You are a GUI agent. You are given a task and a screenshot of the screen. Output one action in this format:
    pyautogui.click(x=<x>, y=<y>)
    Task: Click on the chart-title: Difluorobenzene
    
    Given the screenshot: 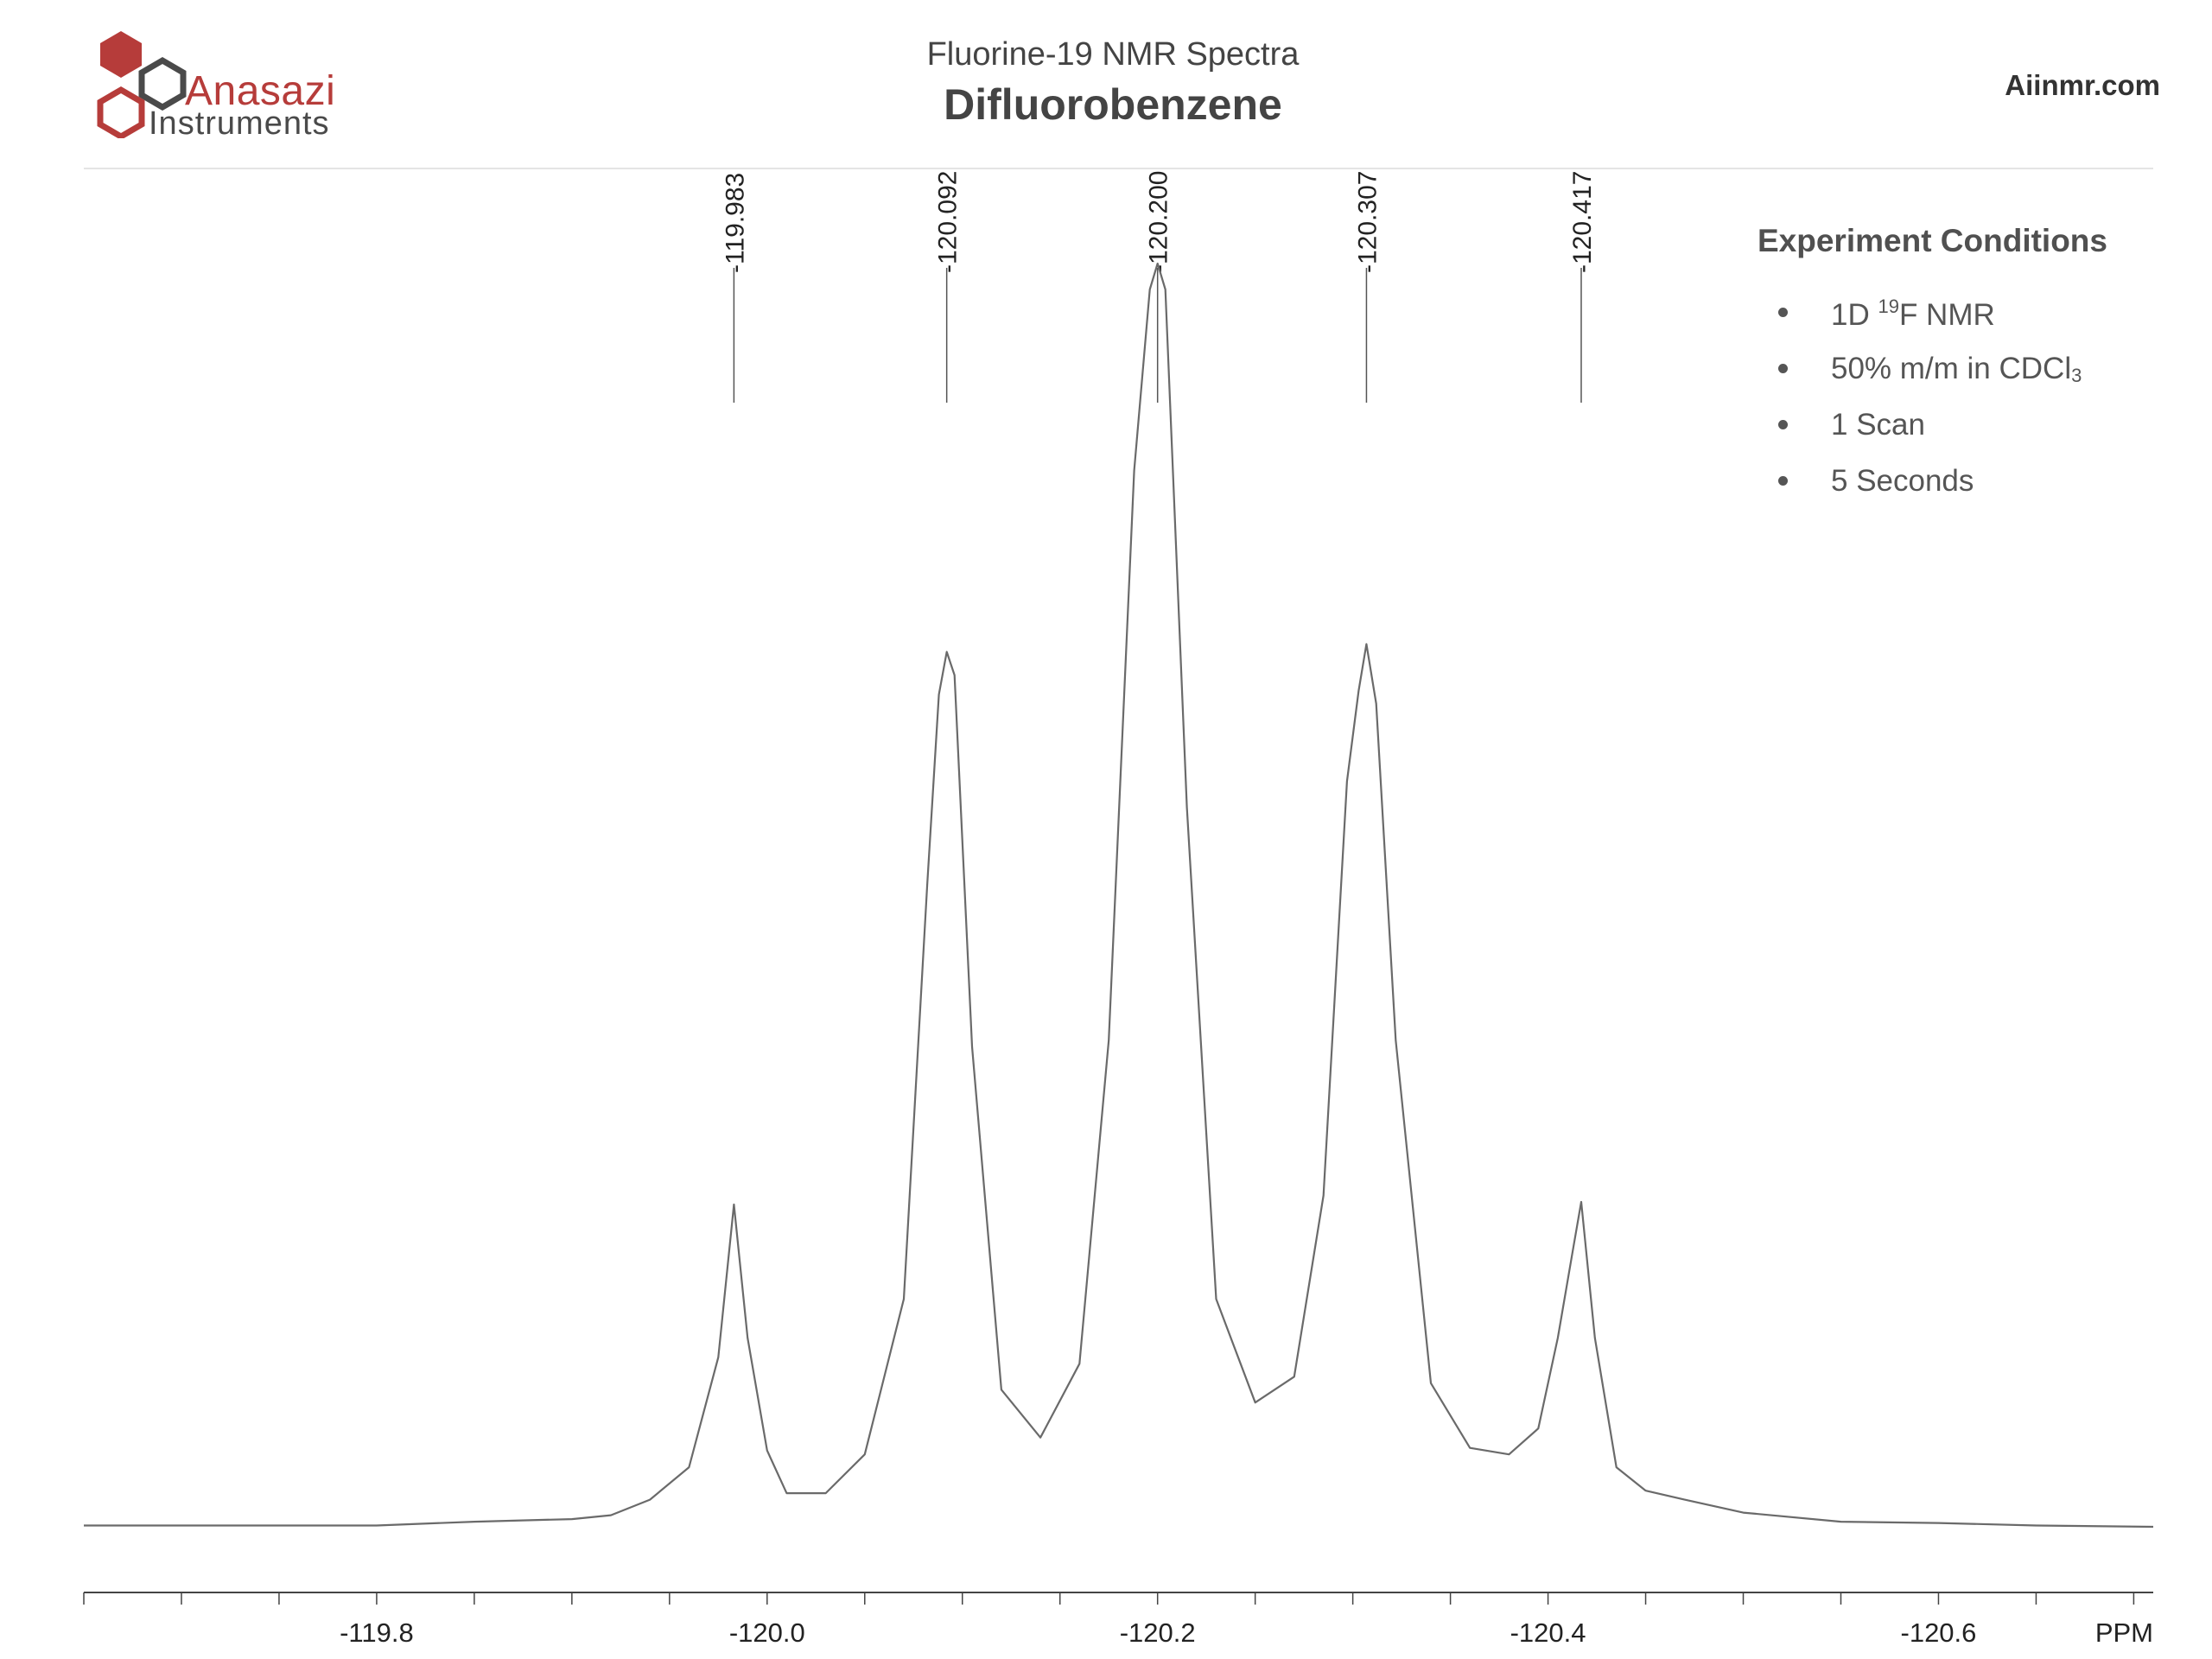 What is the action you would take?
    pyautogui.click(x=1113, y=104)
    